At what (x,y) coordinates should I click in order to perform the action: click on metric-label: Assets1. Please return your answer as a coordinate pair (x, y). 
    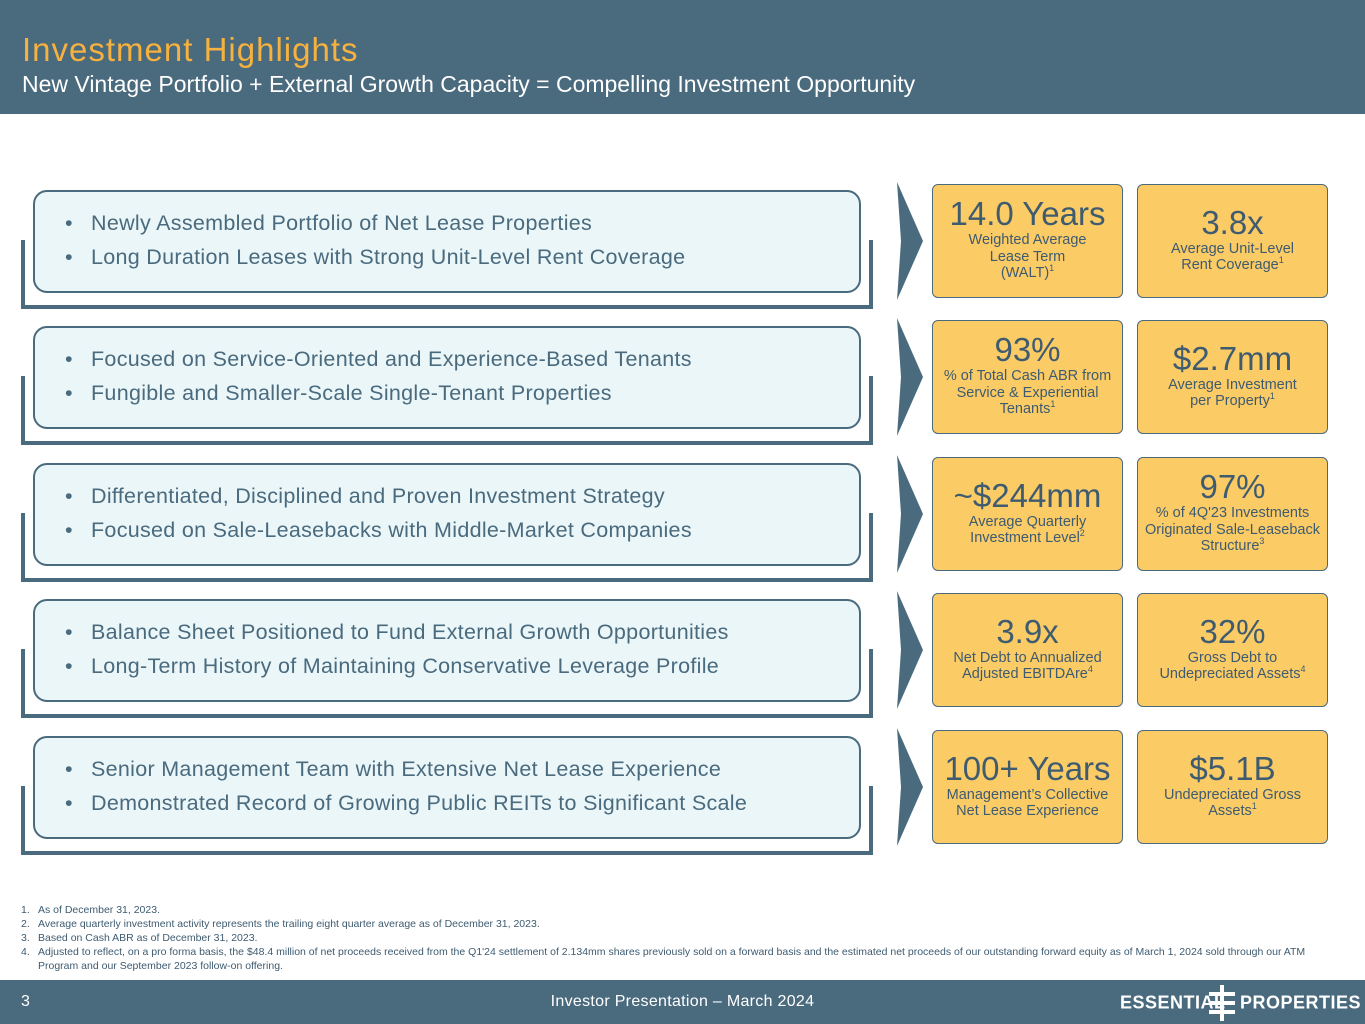
    Looking at the image, I should click on (1232, 810).